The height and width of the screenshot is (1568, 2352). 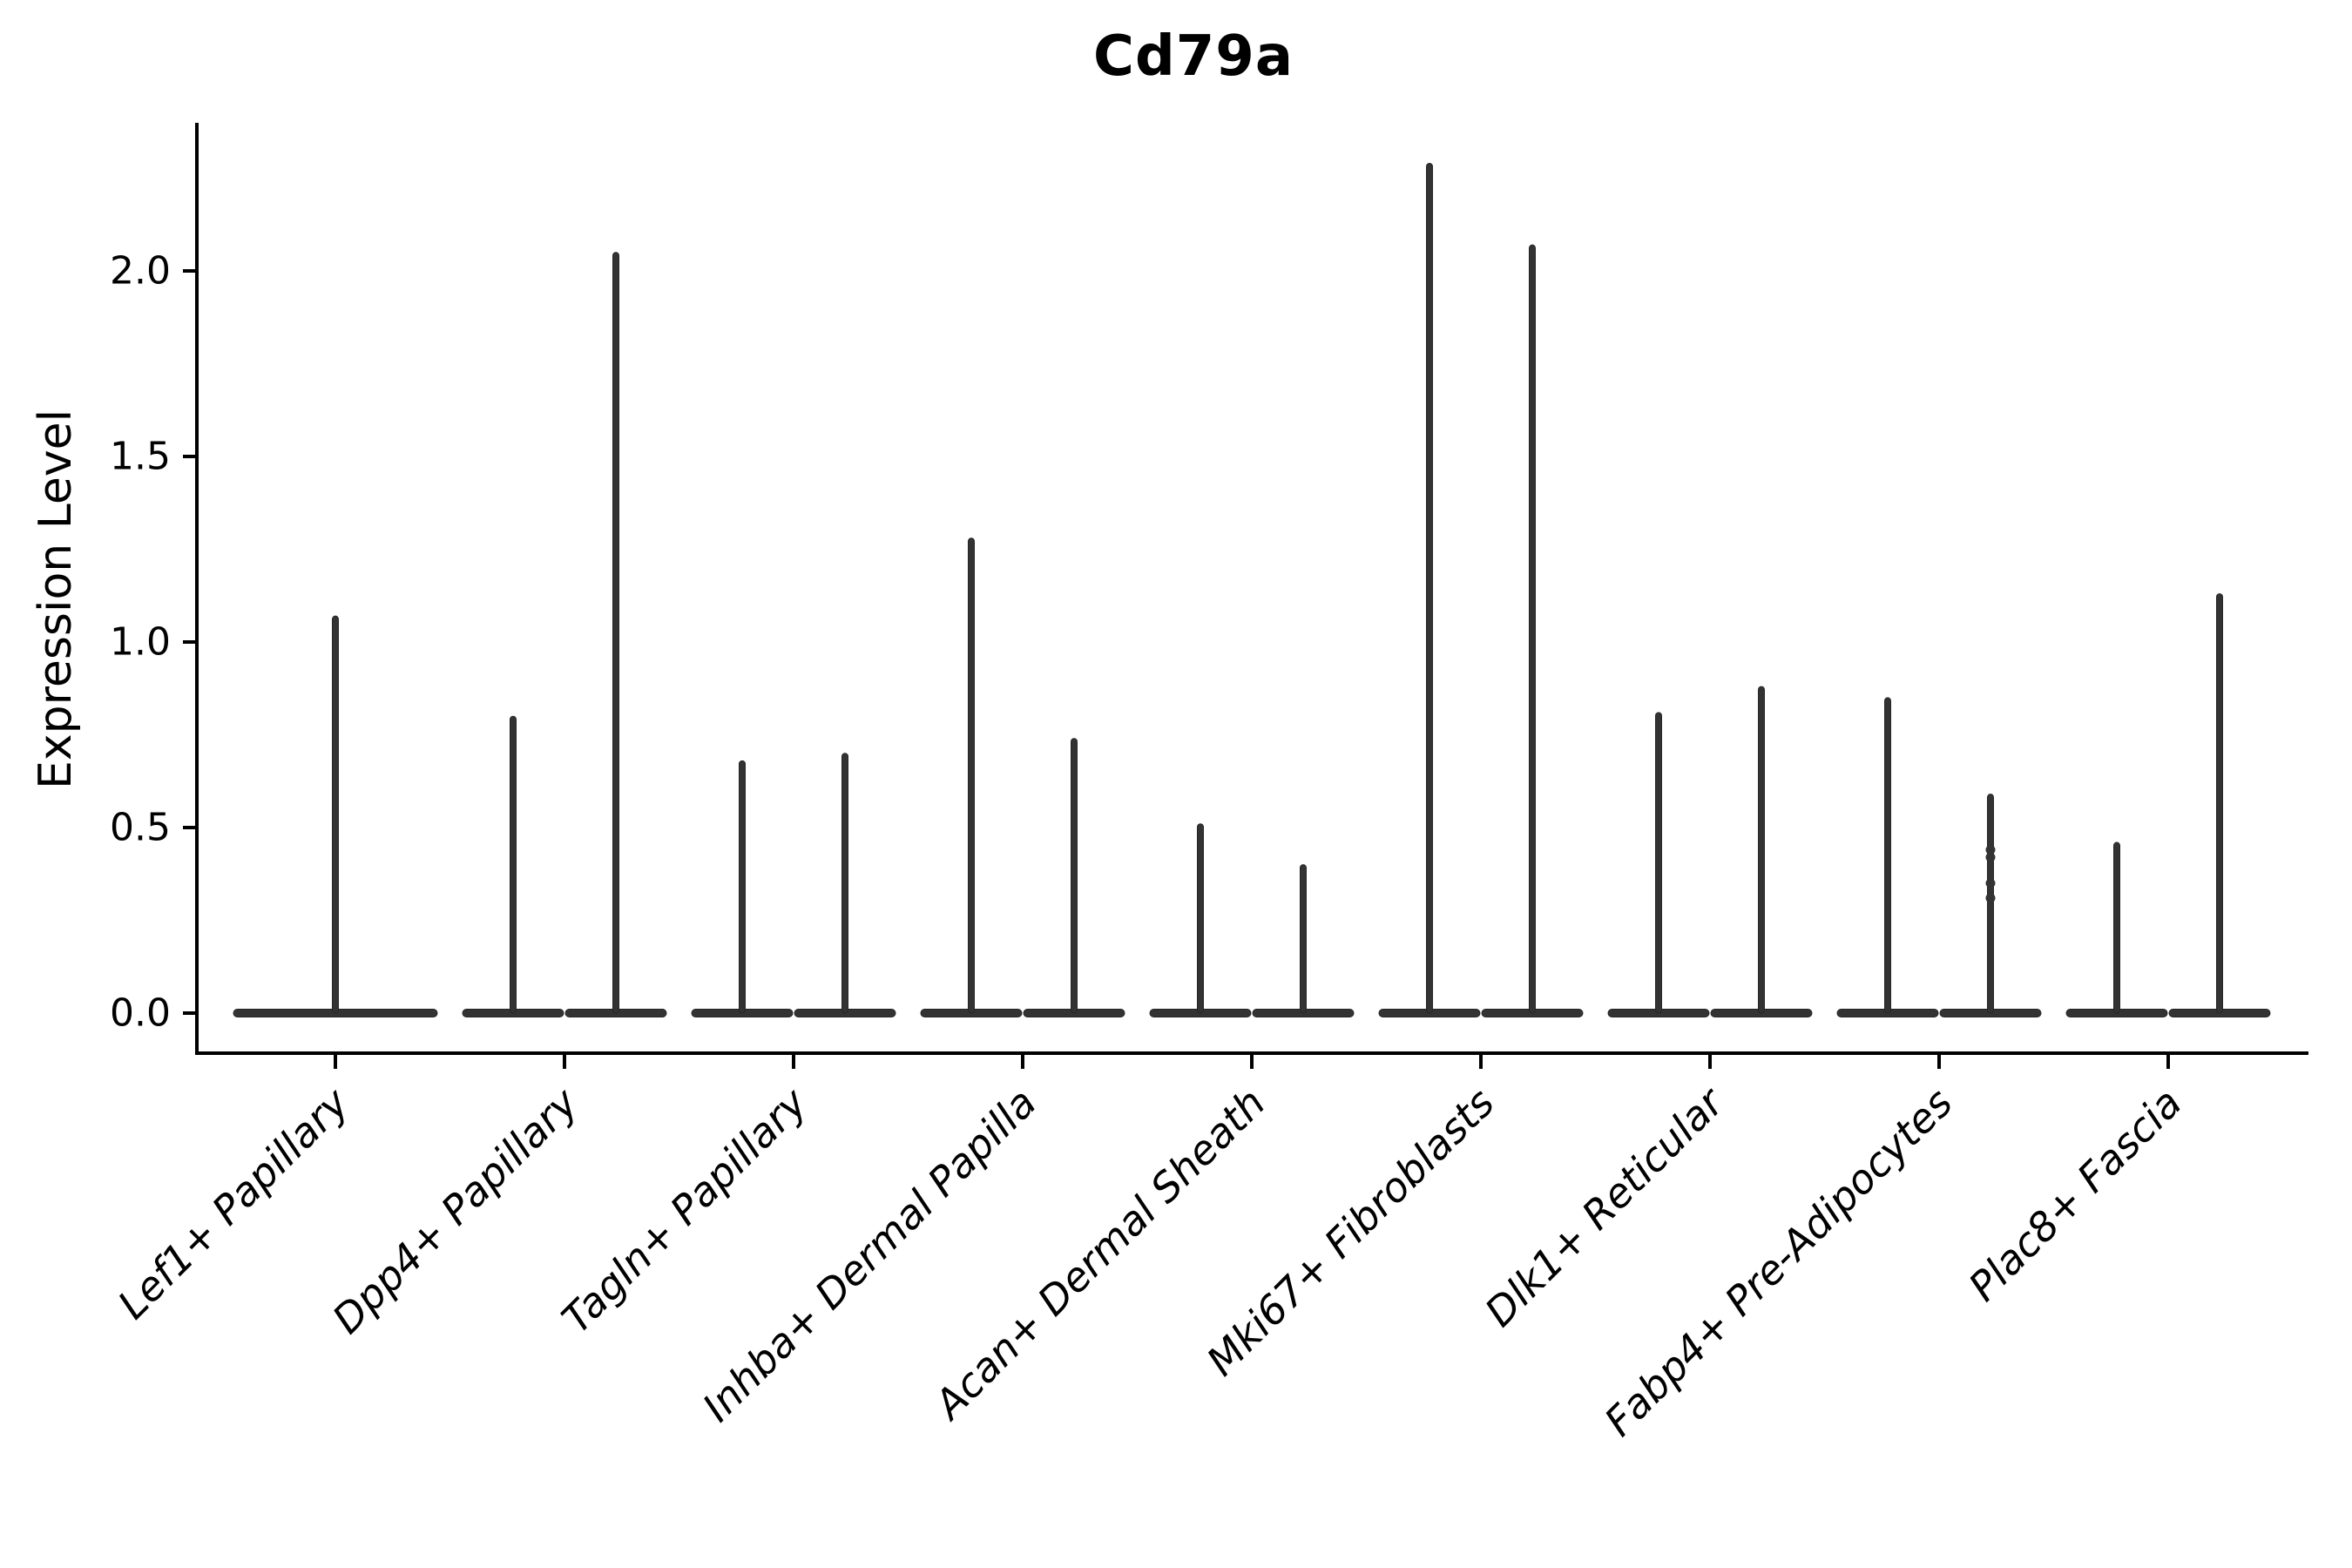 What do you see at coordinates (1605, 1206) in the screenshot?
I see `x-tick-label: Dlk1+ Reticular` at bounding box center [1605, 1206].